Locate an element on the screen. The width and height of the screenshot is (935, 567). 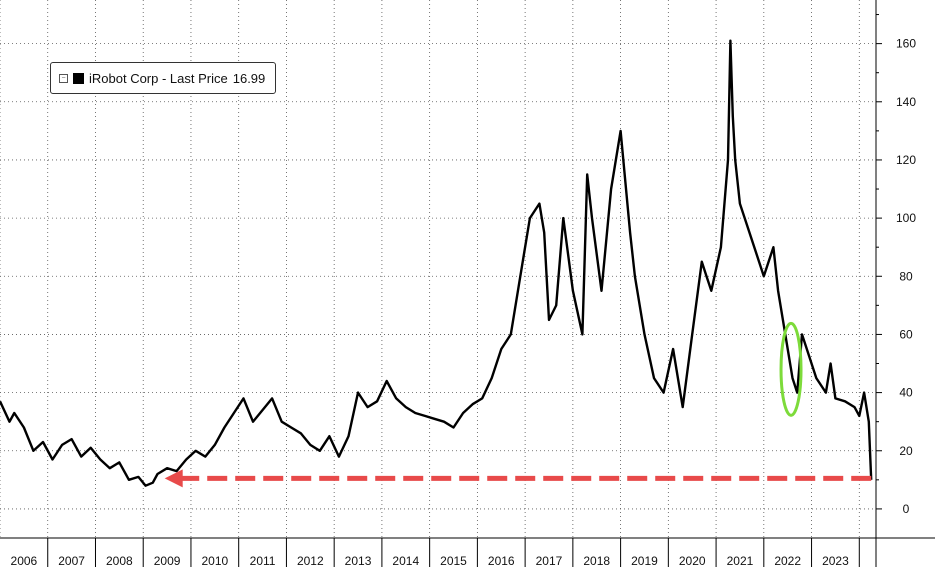
legend-toggle-icon: − is located at coordinates (63, 78).